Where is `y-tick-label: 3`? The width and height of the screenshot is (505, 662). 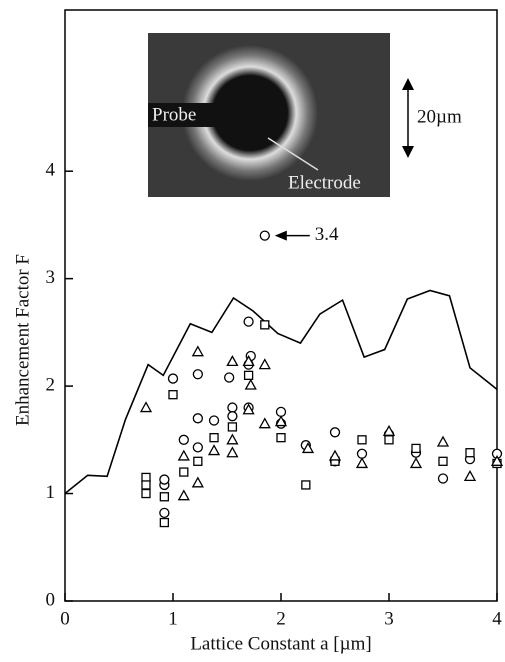 y-tick-label: 3 is located at coordinates (51, 277).